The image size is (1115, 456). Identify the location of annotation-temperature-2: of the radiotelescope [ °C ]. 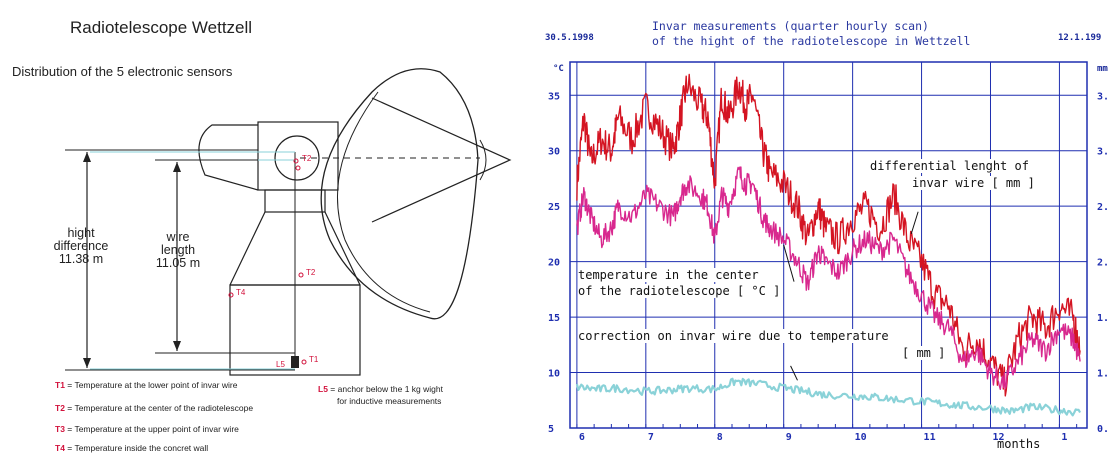
(679, 291).